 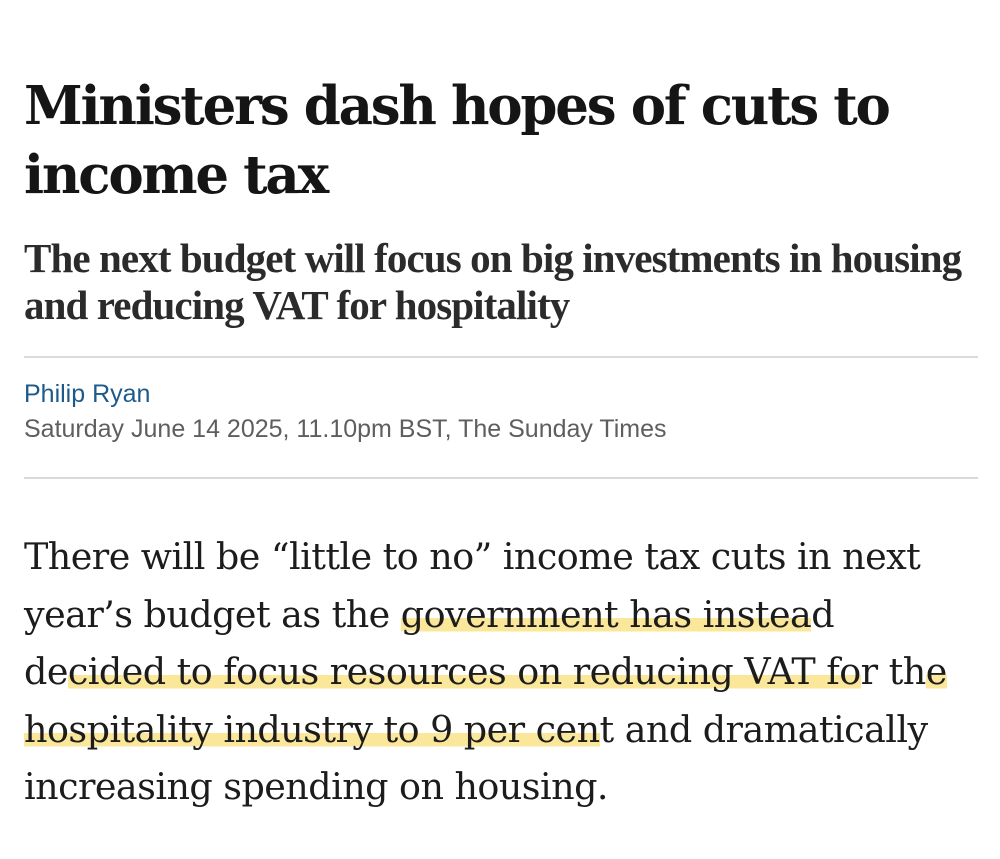 I want to click on divider-top, so click(x=501, y=357).